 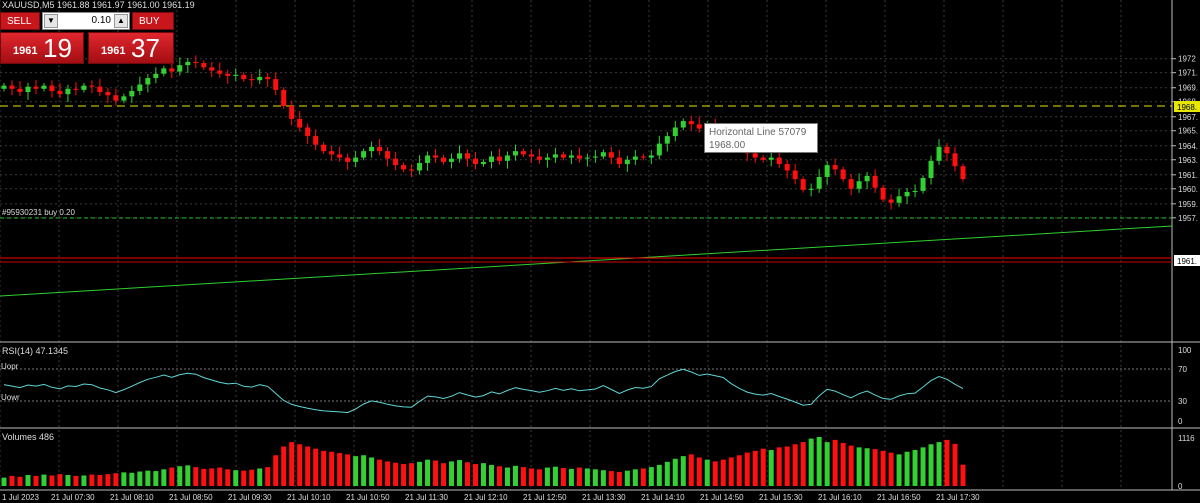 I want to click on sell-button: SELL, so click(x=20, y=21).